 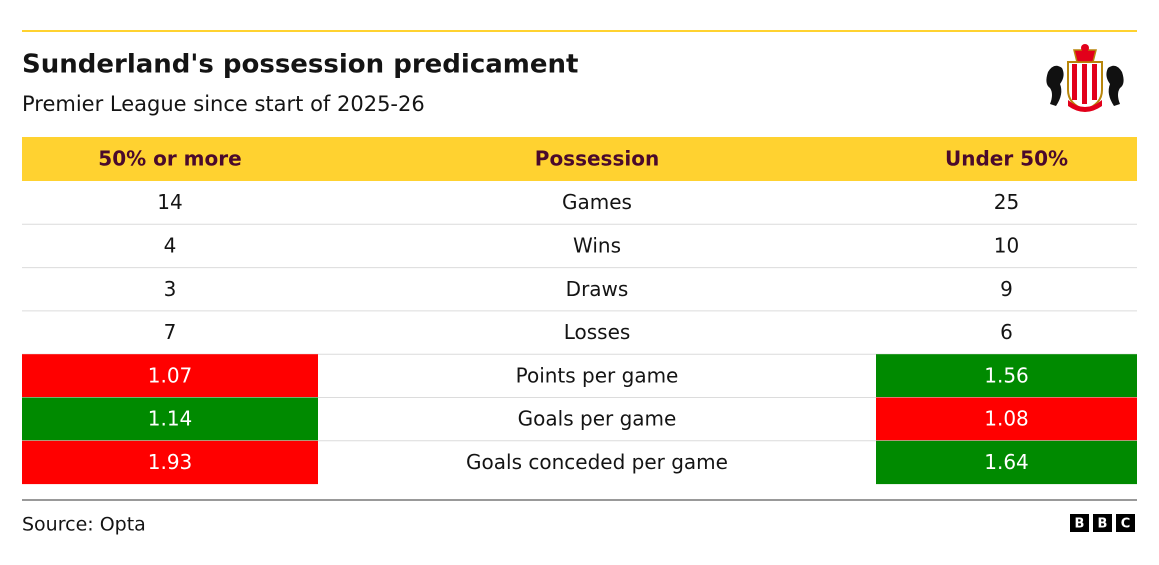 I want to click on row-label: Wins, so click(x=597, y=245).